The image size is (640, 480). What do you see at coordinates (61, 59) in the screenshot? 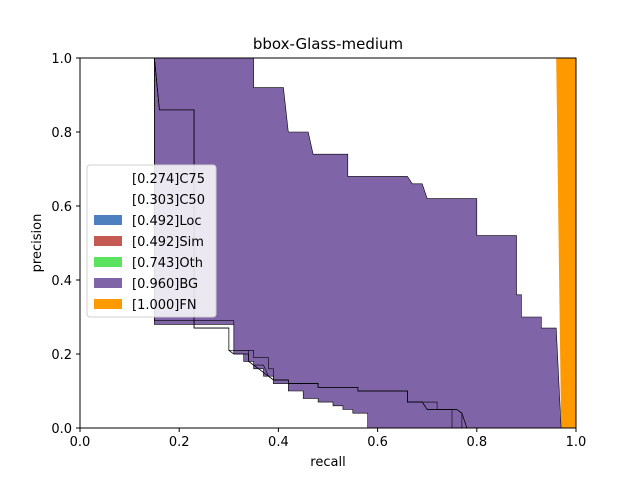
I see `y-tick-label: 1.0` at bounding box center [61, 59].